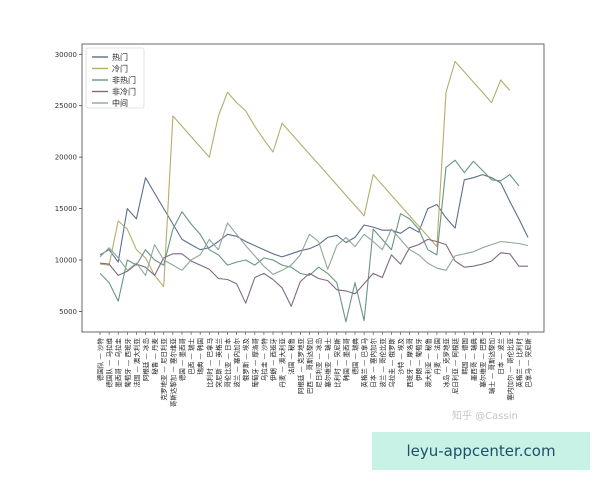 The width and height of the screenshot is (600, 480). I want to click on x-tick-label: 哥斯达黎加 — 塞尔维亚, so click(172, 373).